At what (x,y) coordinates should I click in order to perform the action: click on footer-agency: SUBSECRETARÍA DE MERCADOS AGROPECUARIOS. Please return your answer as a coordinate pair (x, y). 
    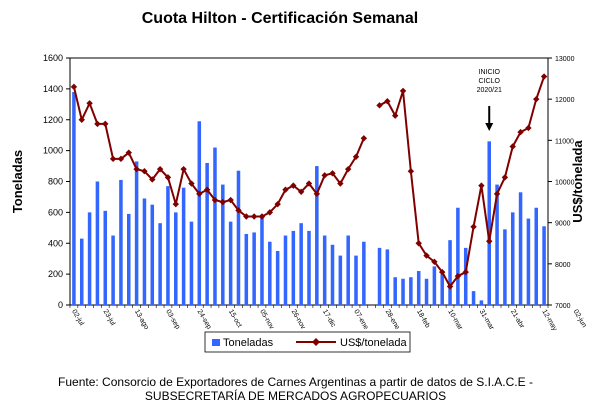
    Looking at the image, I should click on (295, 396).